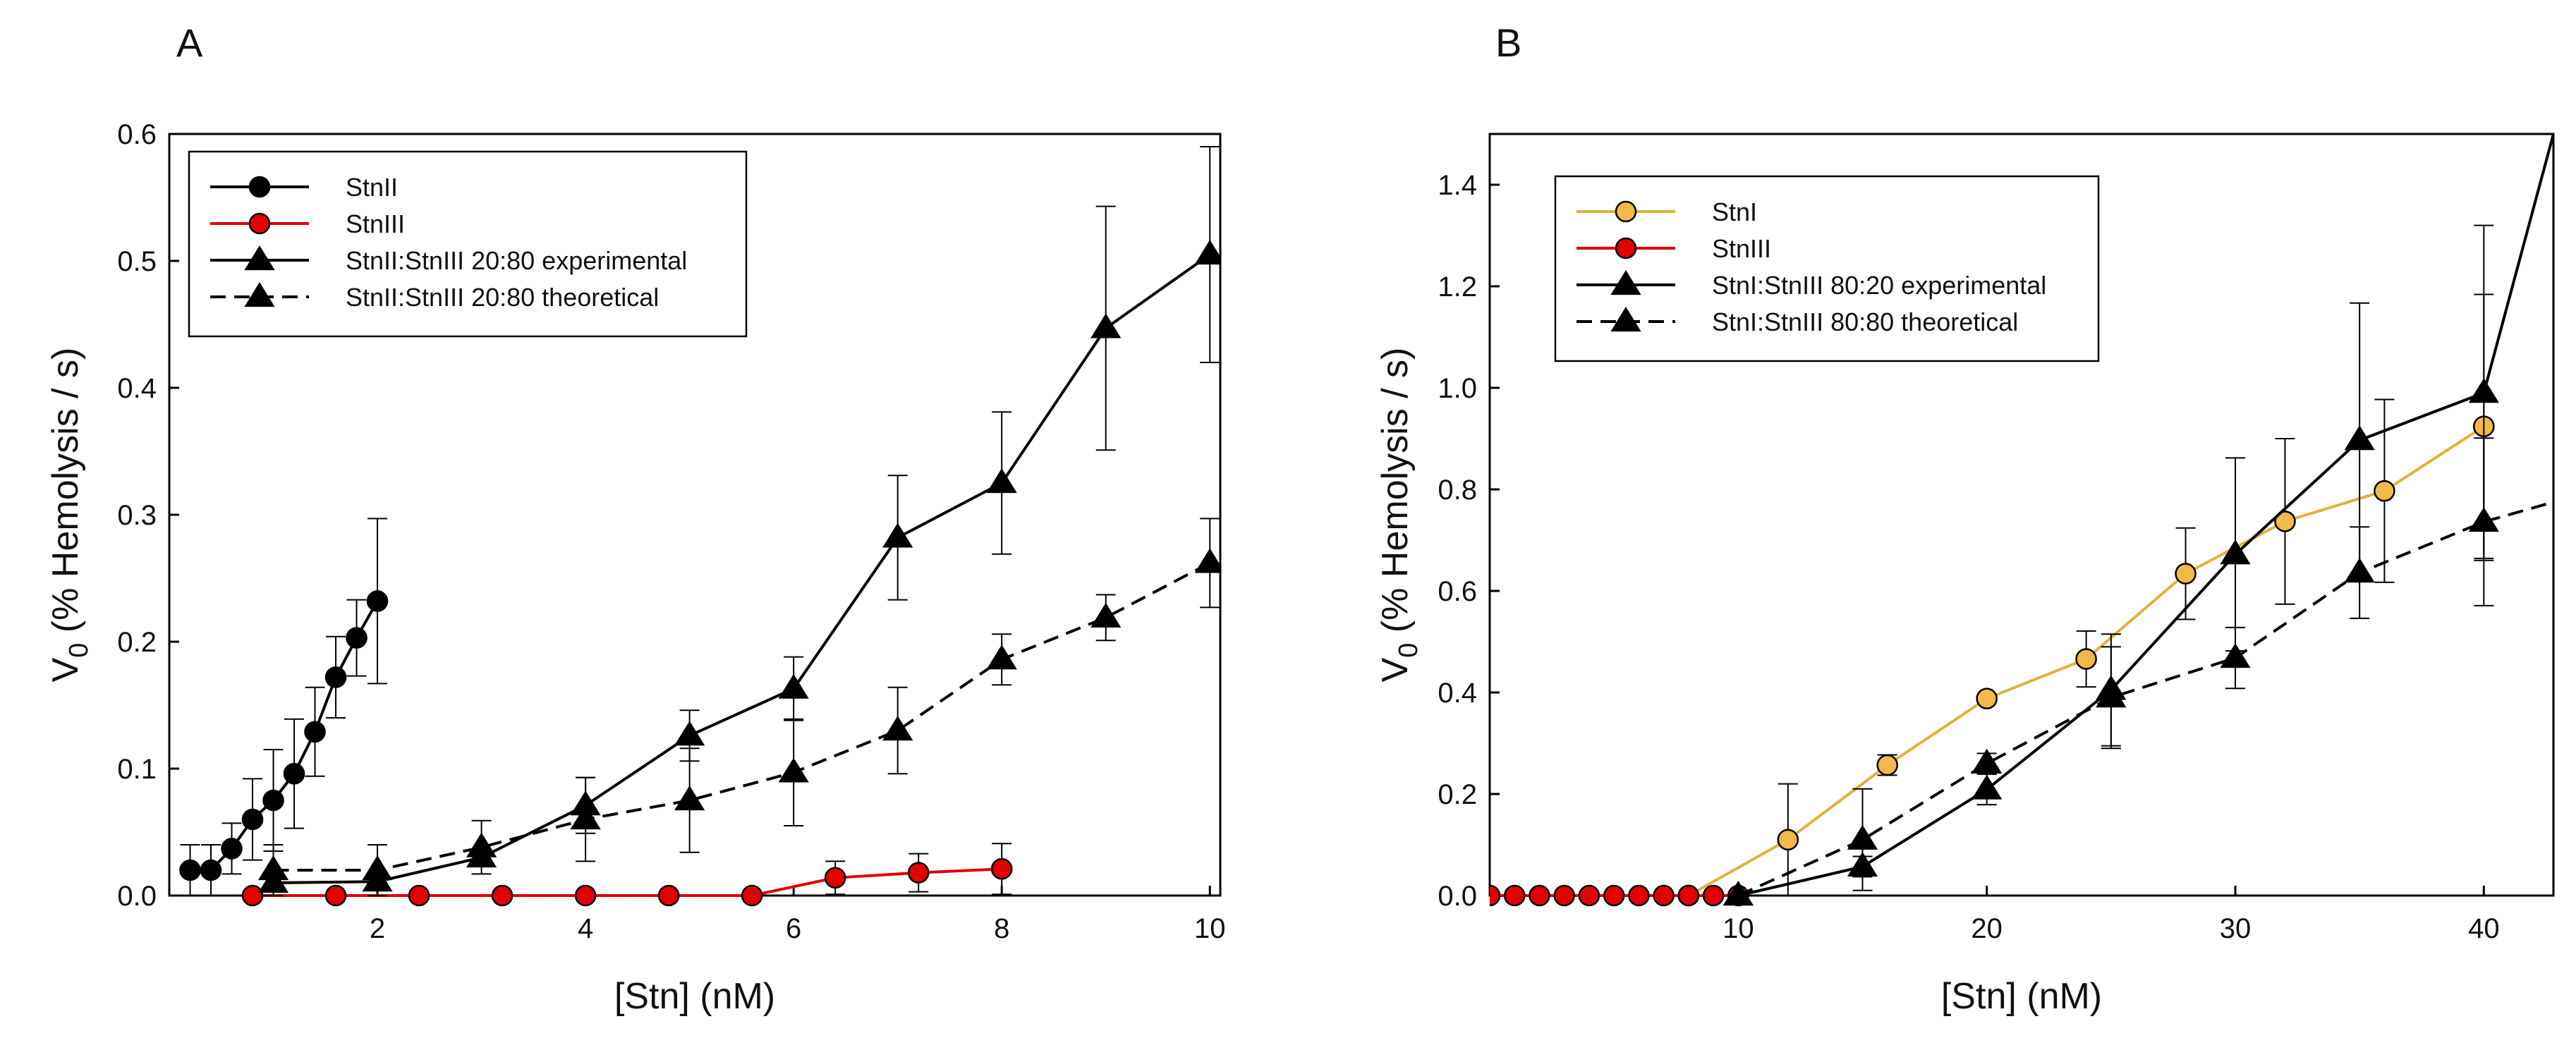  I want to click on y-tick-label: 1.4, so click(1457, 186).